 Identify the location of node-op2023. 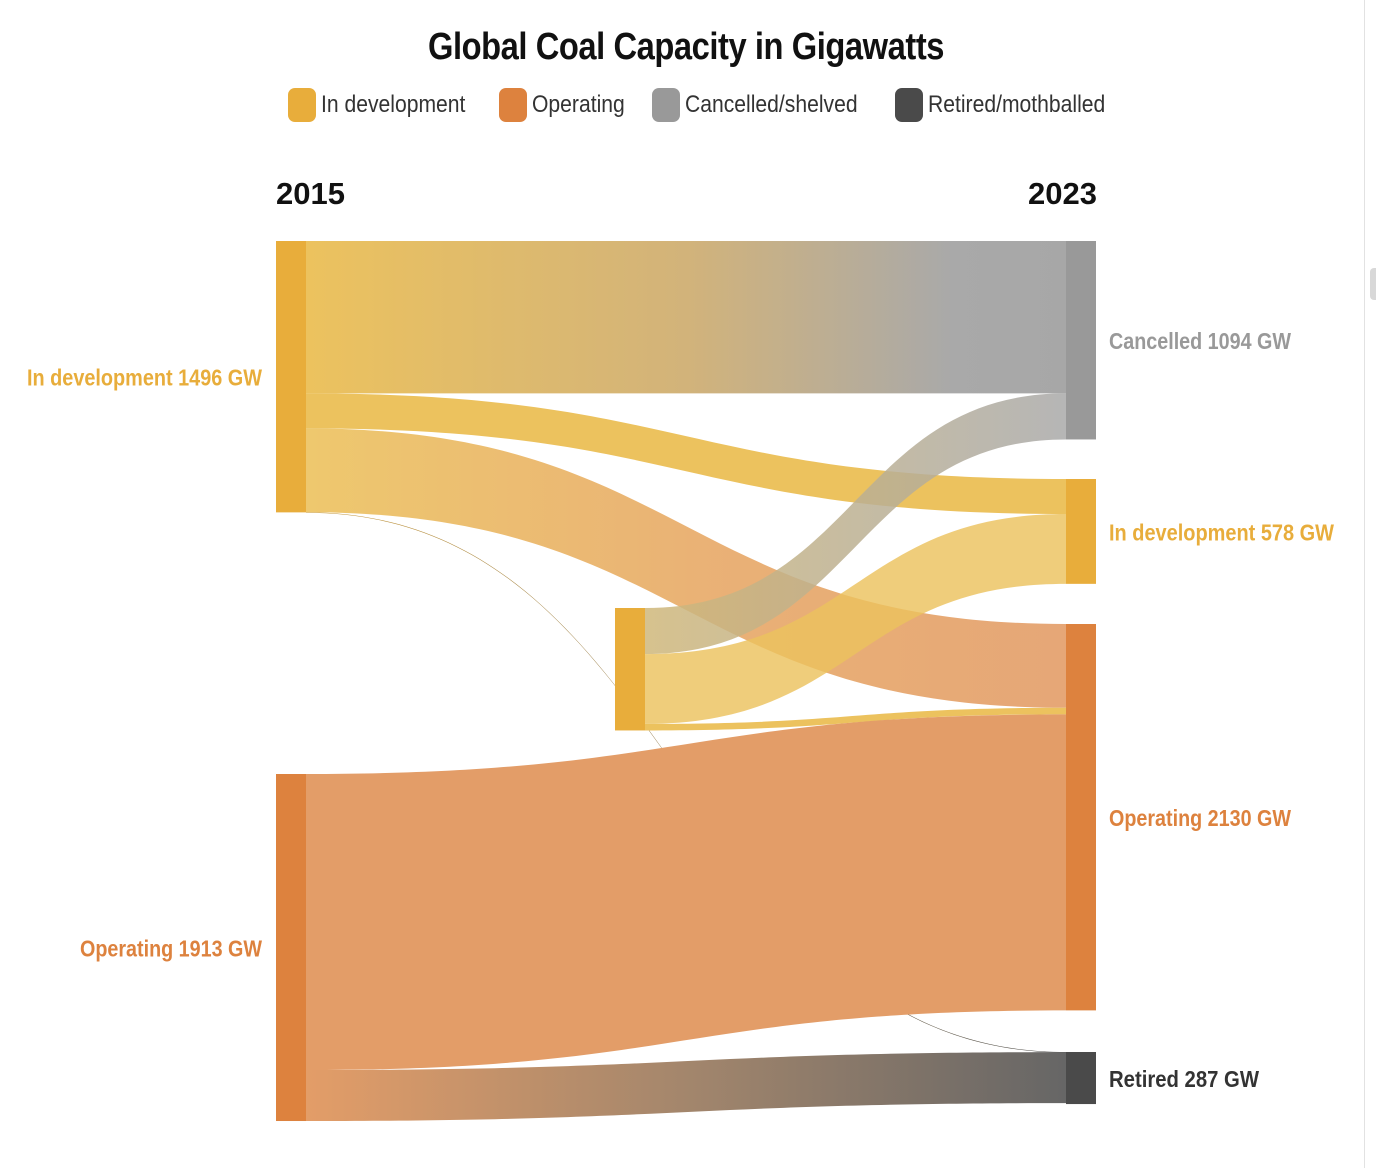
(1081, 817).